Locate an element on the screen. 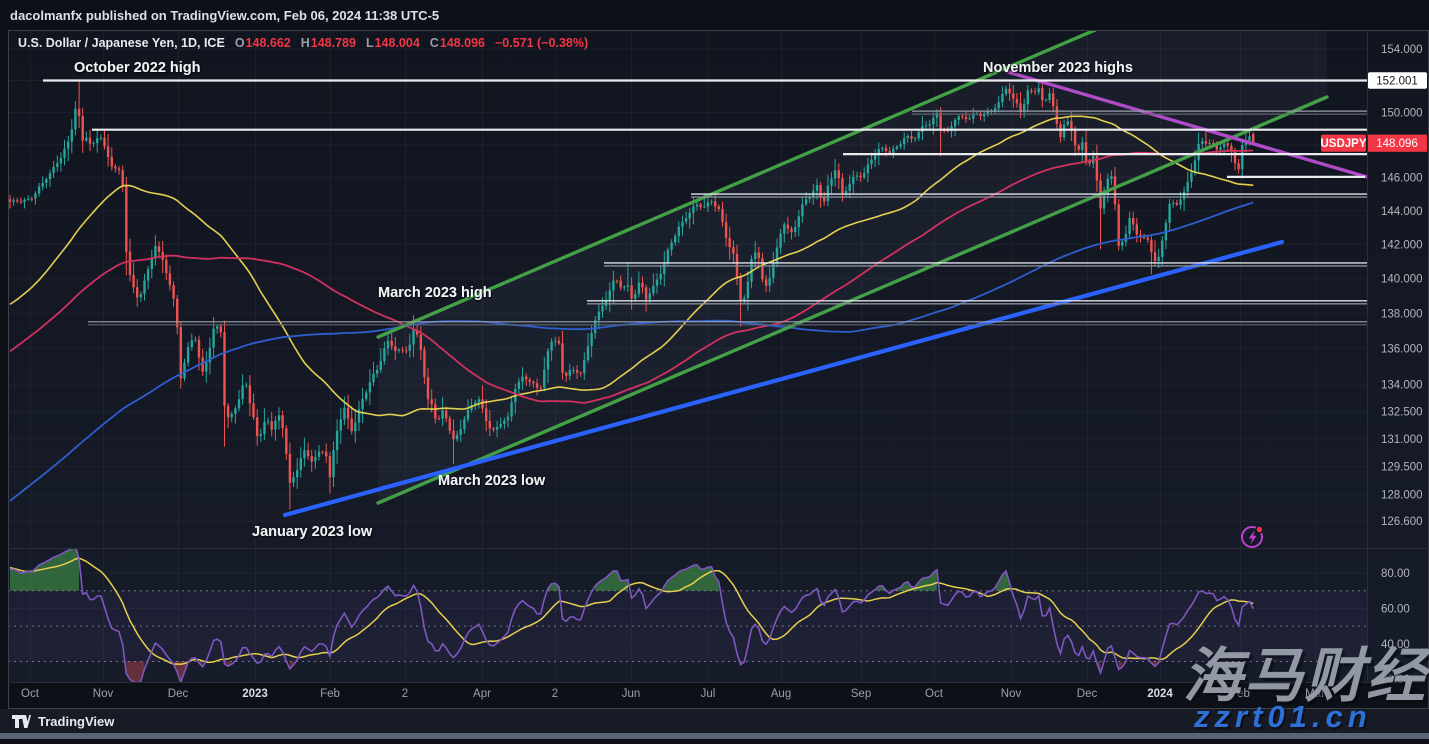 This screenshot has height=744, width=1429. svg-text: 40.00 is located at coordinates (1395, 645).